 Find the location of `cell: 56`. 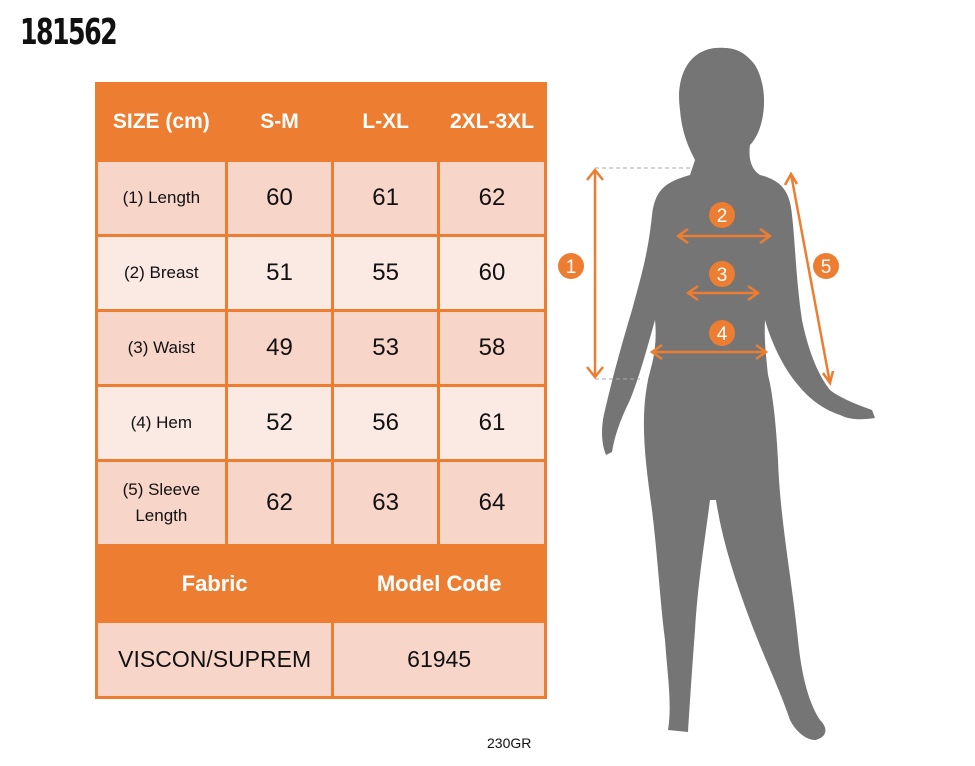

cell: 56 is located at coordinates (385, 423).